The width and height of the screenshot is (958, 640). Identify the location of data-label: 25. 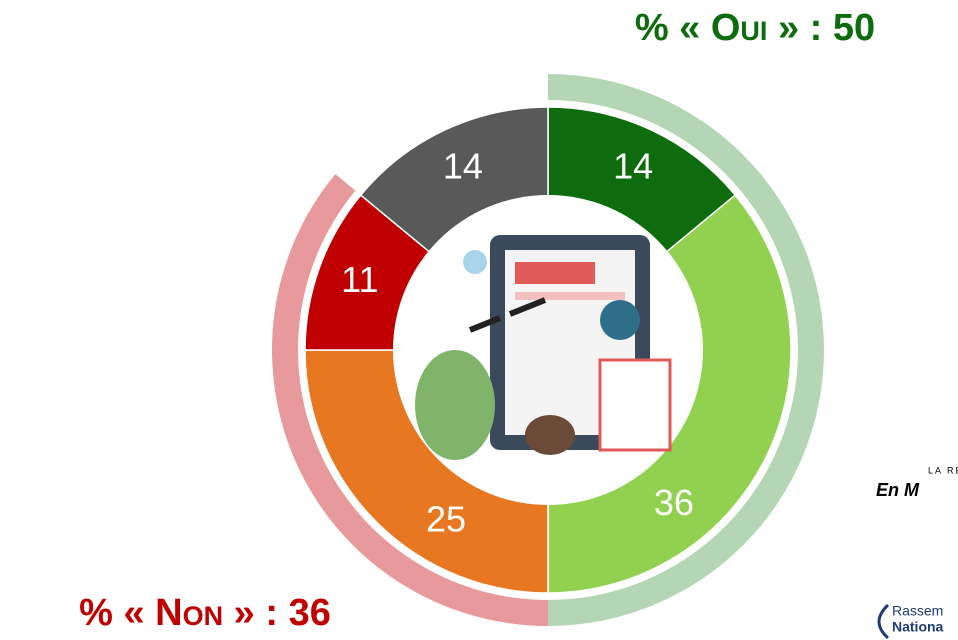
(446, 519).